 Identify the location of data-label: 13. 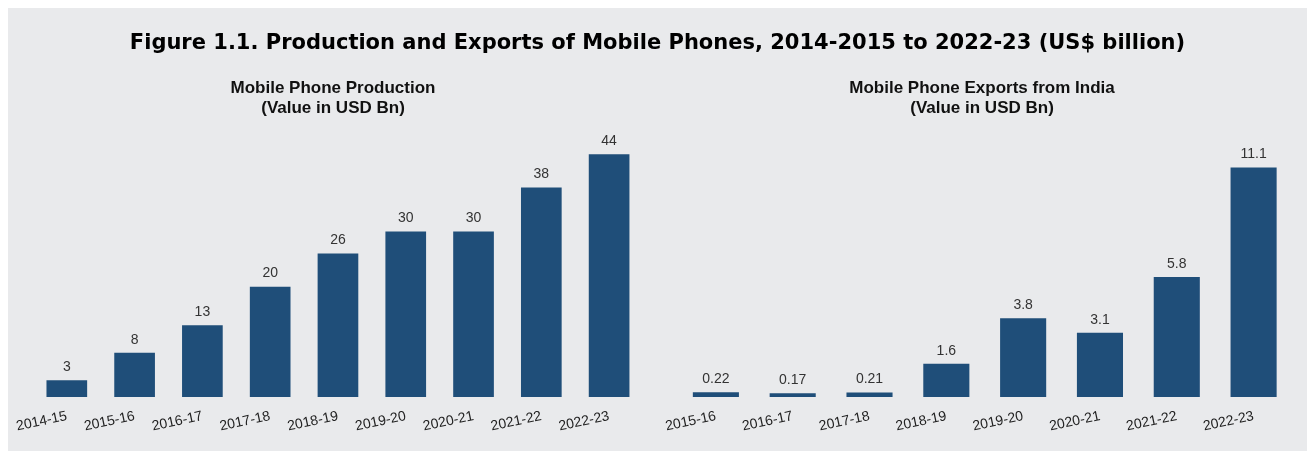
(202, 311).